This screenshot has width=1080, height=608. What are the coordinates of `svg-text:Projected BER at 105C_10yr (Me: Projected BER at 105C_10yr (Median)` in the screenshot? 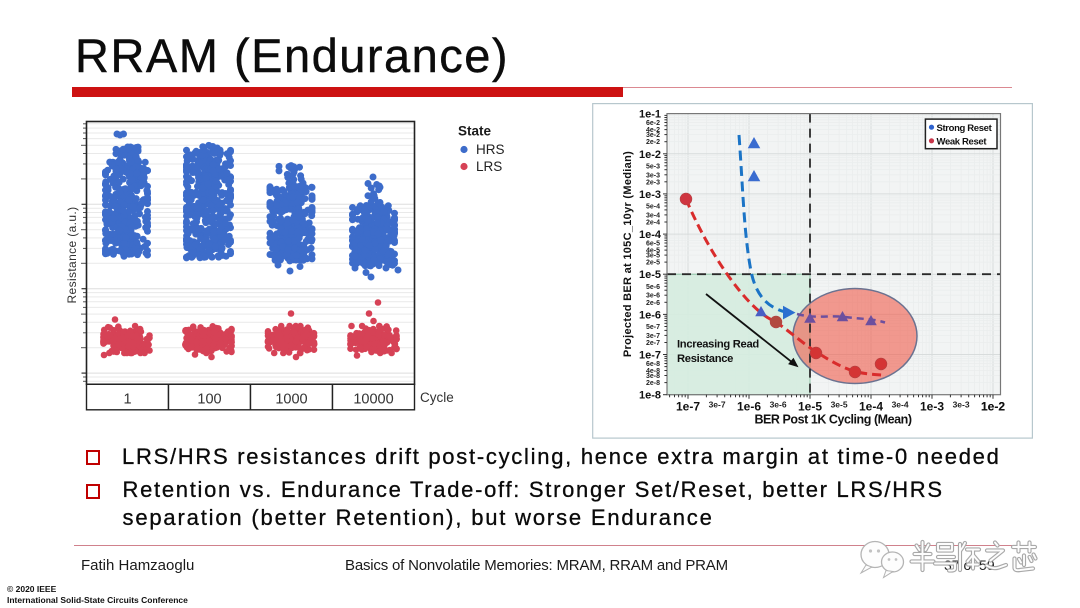 It's located at (628, 254).